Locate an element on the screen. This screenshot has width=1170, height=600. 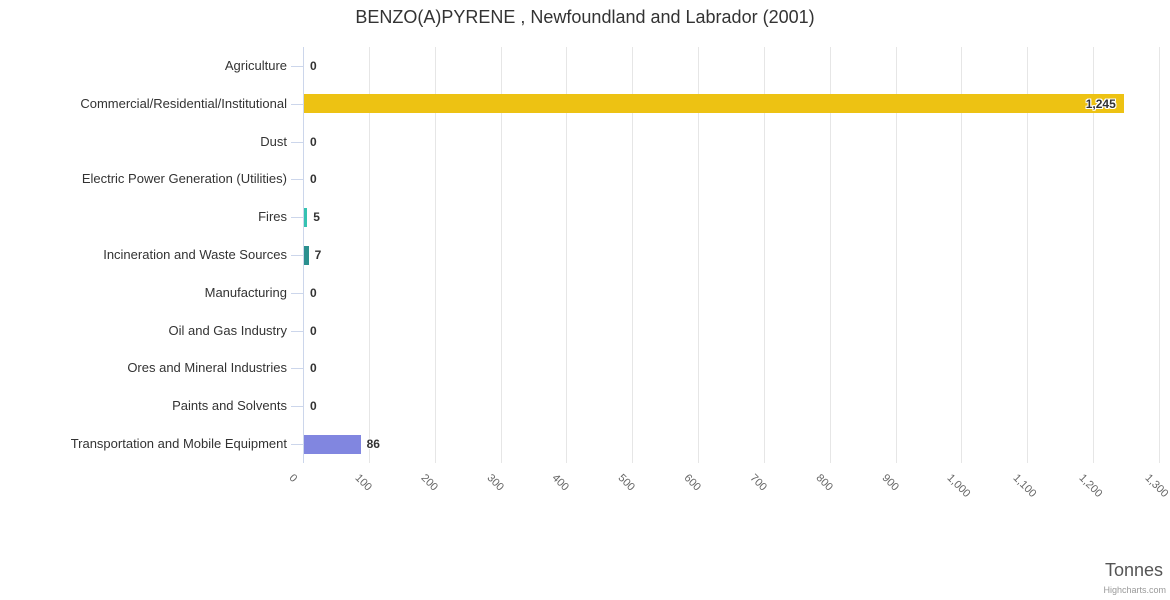
x-axis-tick-label: 200 is located at coordinates (429, 483).